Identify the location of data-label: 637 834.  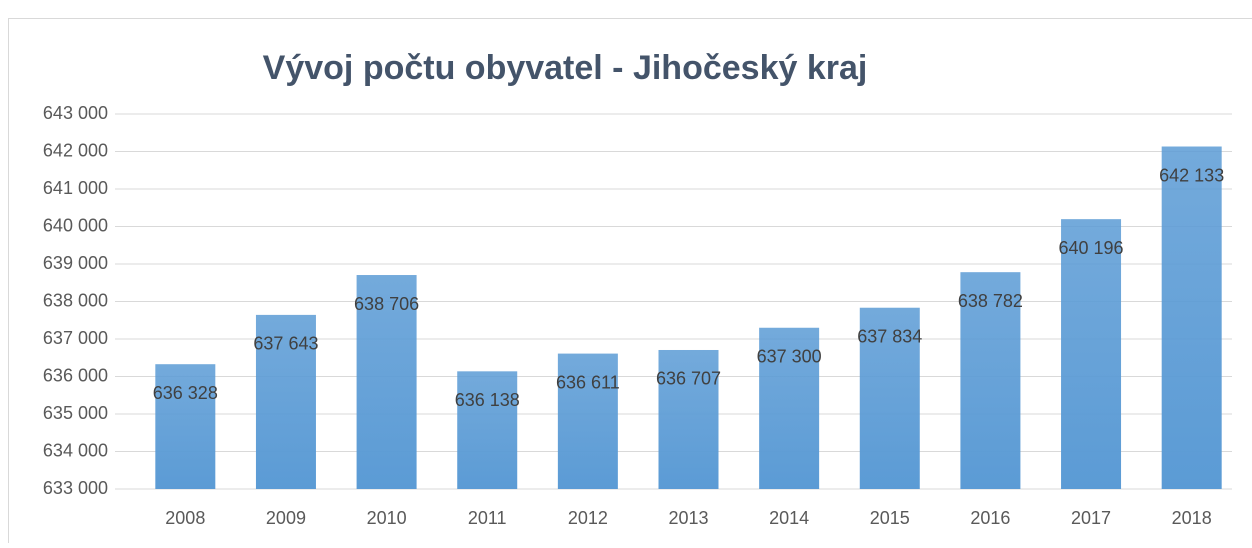
(889, 336).